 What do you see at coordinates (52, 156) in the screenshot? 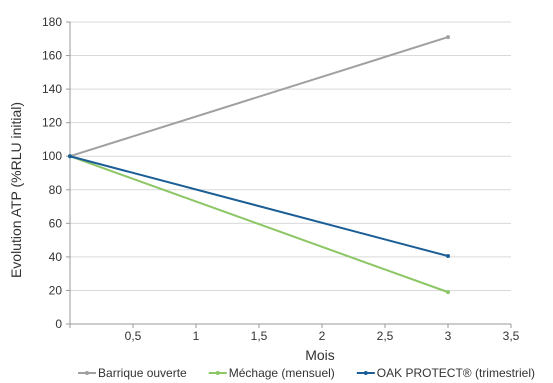
I see `y-tick-label: 100` at bounding box center [52, 156].